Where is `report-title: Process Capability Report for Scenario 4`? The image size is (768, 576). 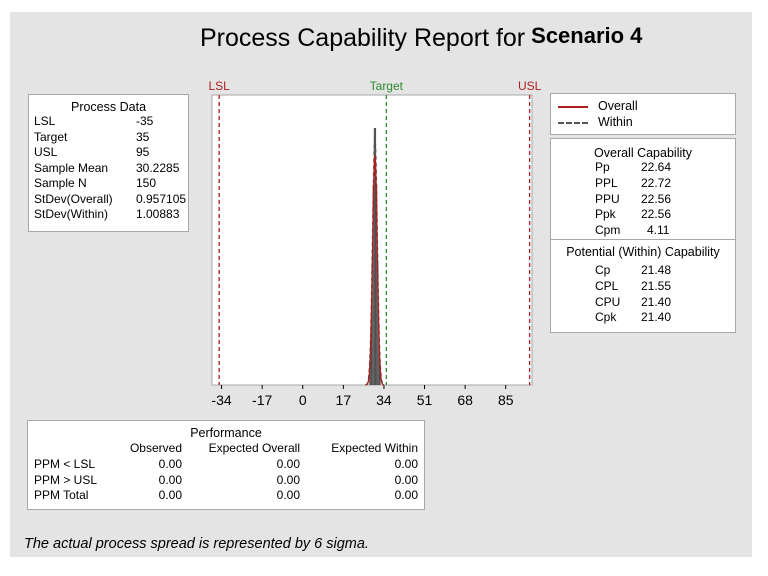 report-title: Process Capability Report for Scenario 4 is located at coordinates (421, 38).